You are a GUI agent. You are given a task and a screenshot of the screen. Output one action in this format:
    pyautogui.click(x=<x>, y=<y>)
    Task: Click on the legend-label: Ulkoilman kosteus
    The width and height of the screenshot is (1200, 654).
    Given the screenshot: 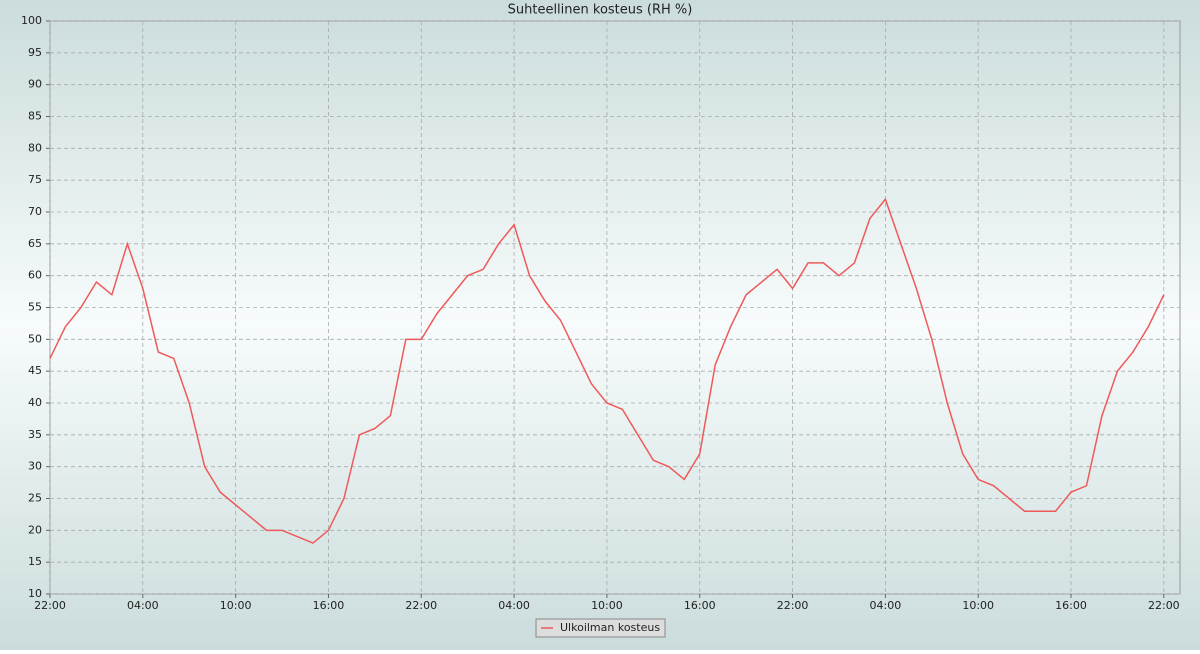 What is the action you would take?
    pyautogui.click(x=610, y=627)
    